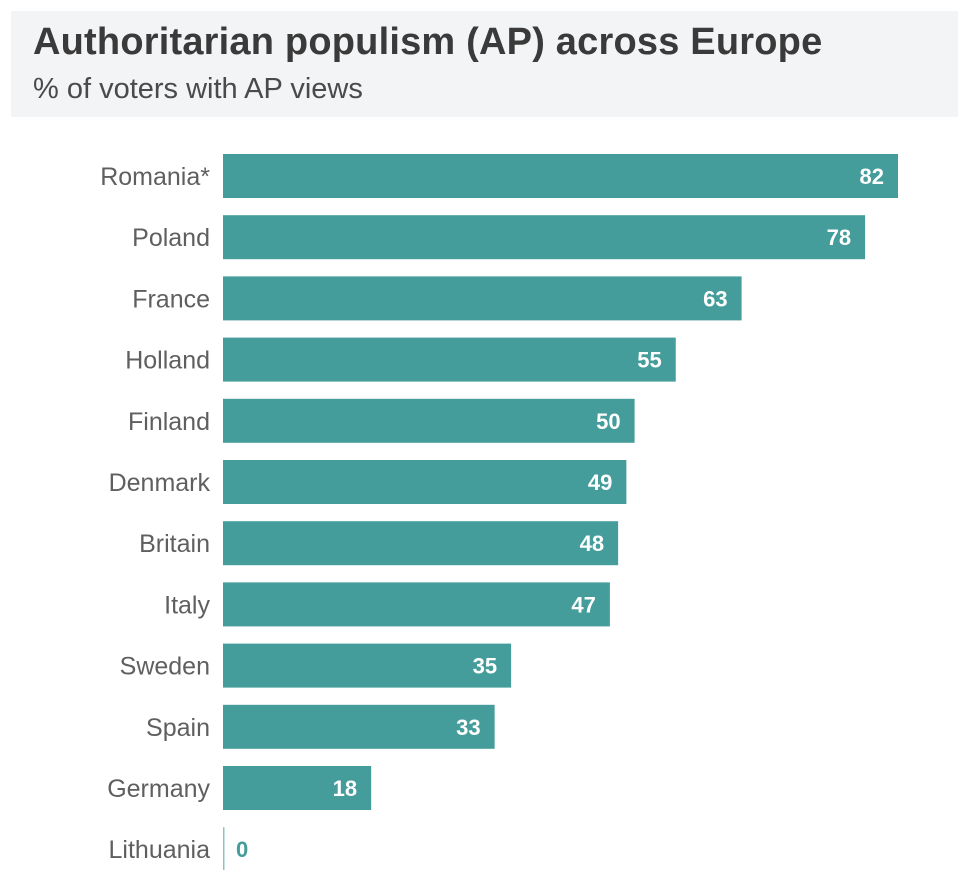 The width and height of the screenshot is (969, 870). Describe the element at coordinates (468, 727) in the screenshot. I see `value-label-spain: 33` at that location.